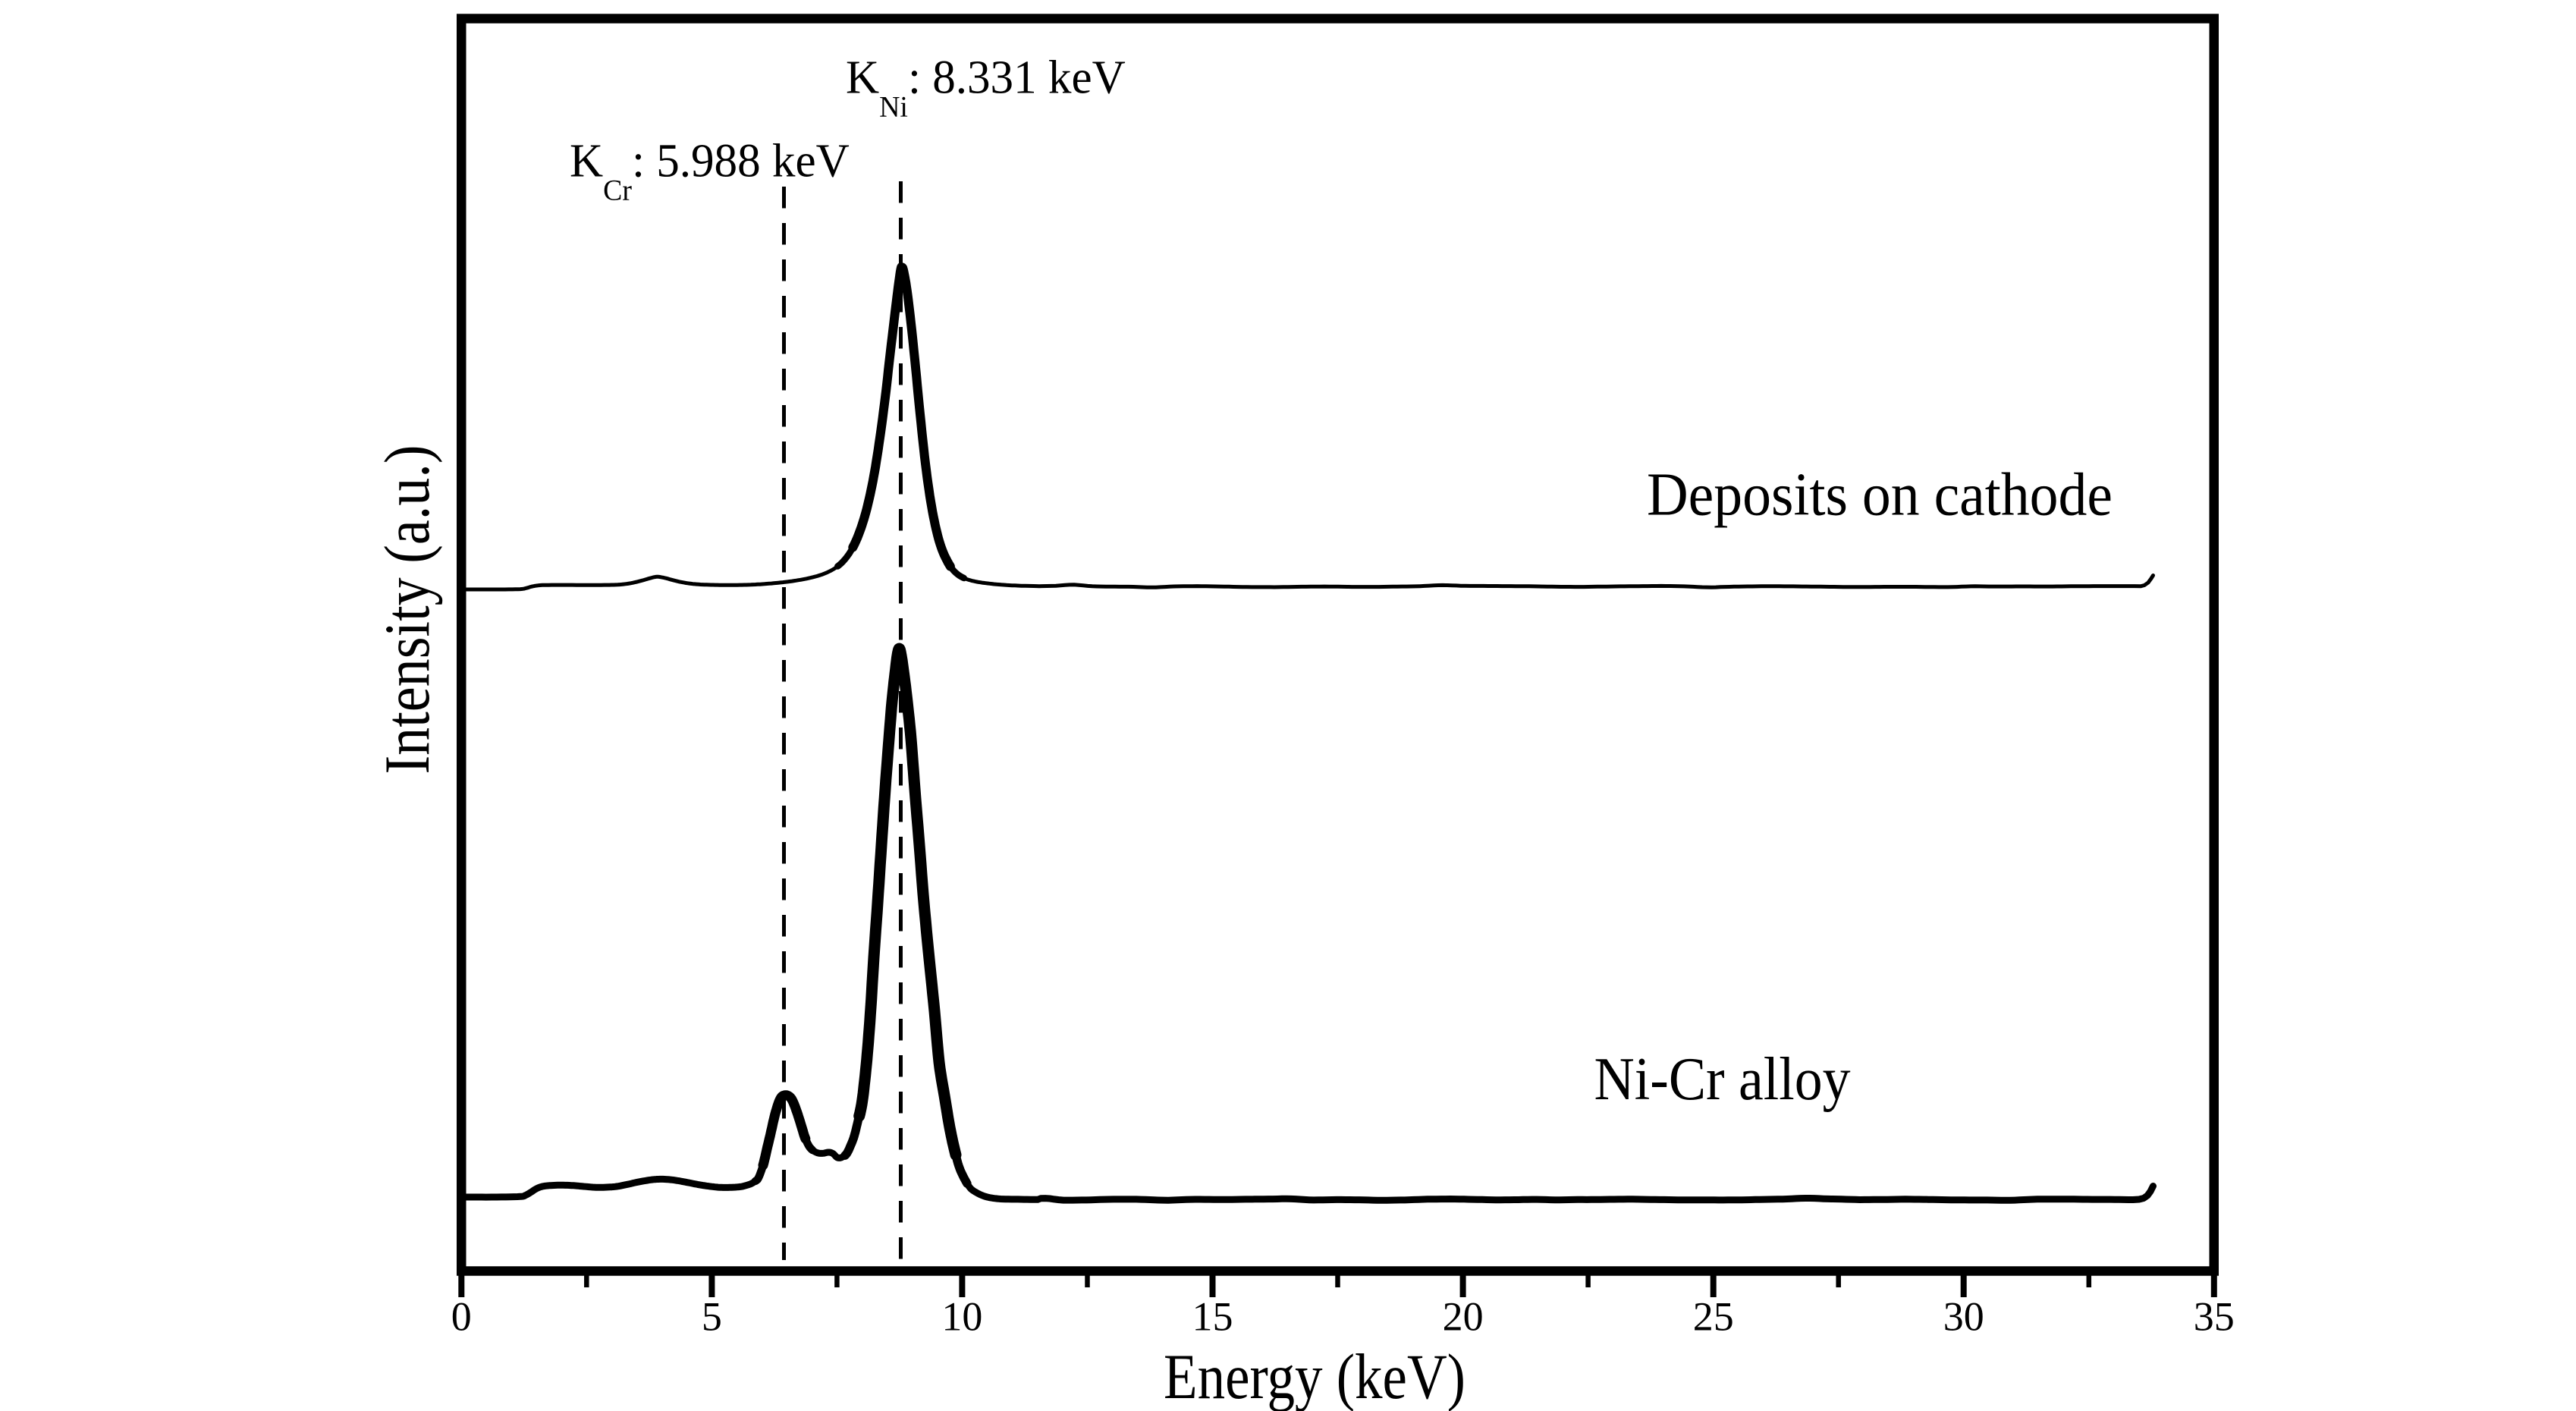  What do you see at coordinates (407, 610) in the screenshot?
I see `svg-text: Intensity (a.u.)` at bounding box center [407, 610].